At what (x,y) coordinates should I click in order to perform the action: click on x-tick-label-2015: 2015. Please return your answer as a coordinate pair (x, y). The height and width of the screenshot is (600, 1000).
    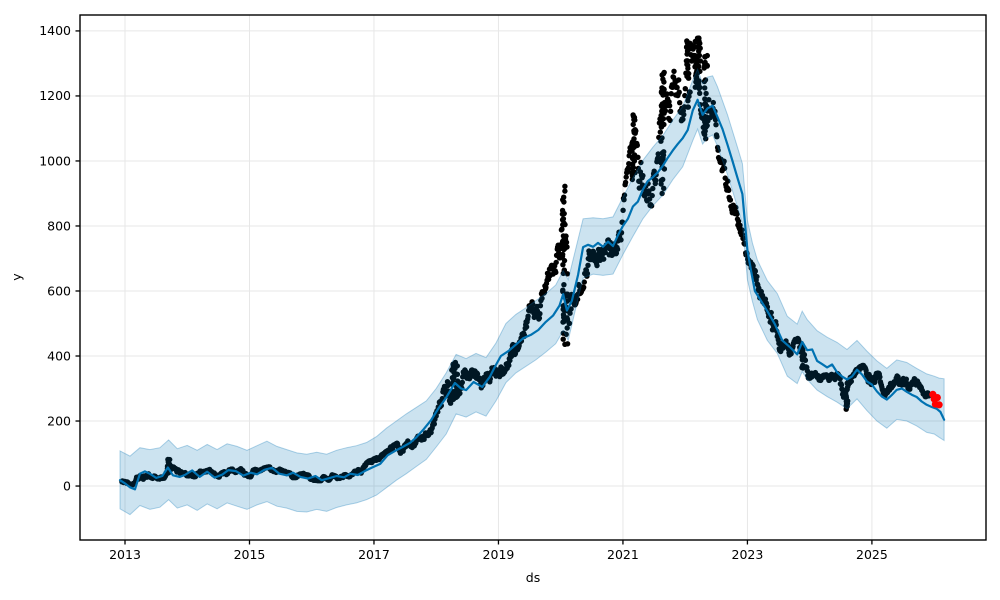
    Looking at the image, I should click on (250, 554).